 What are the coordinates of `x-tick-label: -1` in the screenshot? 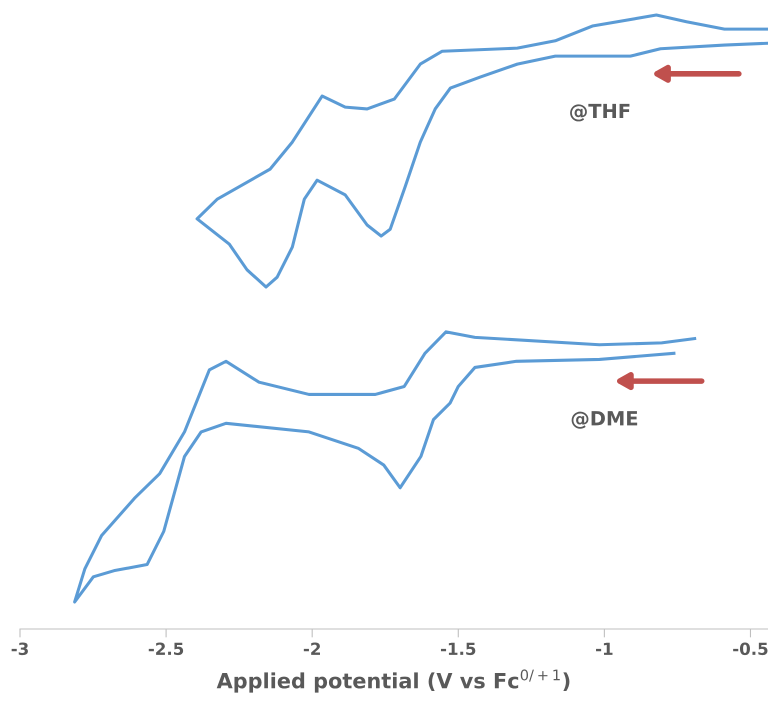 It's located at (604, 648).